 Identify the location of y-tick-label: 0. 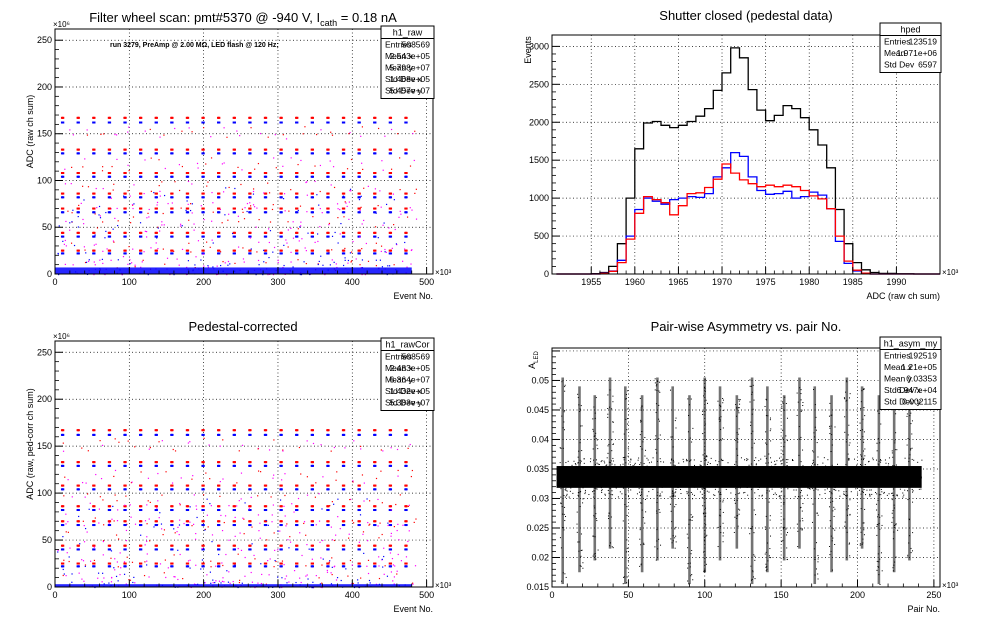
(49, 274).